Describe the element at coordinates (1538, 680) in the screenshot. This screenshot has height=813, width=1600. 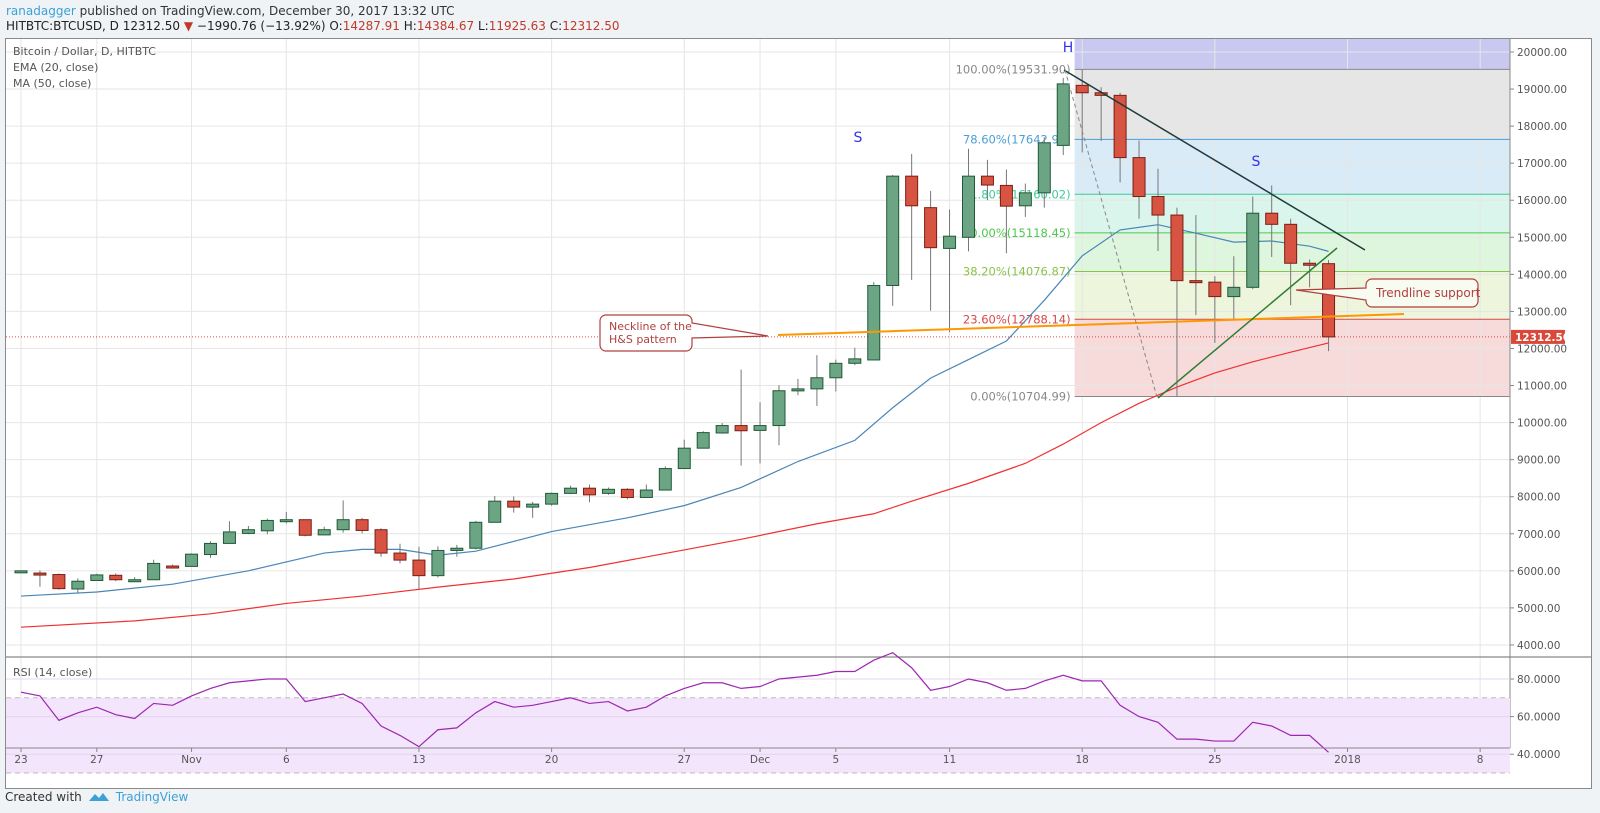
I see `rsi-axis-label: 80.0000` at that location.